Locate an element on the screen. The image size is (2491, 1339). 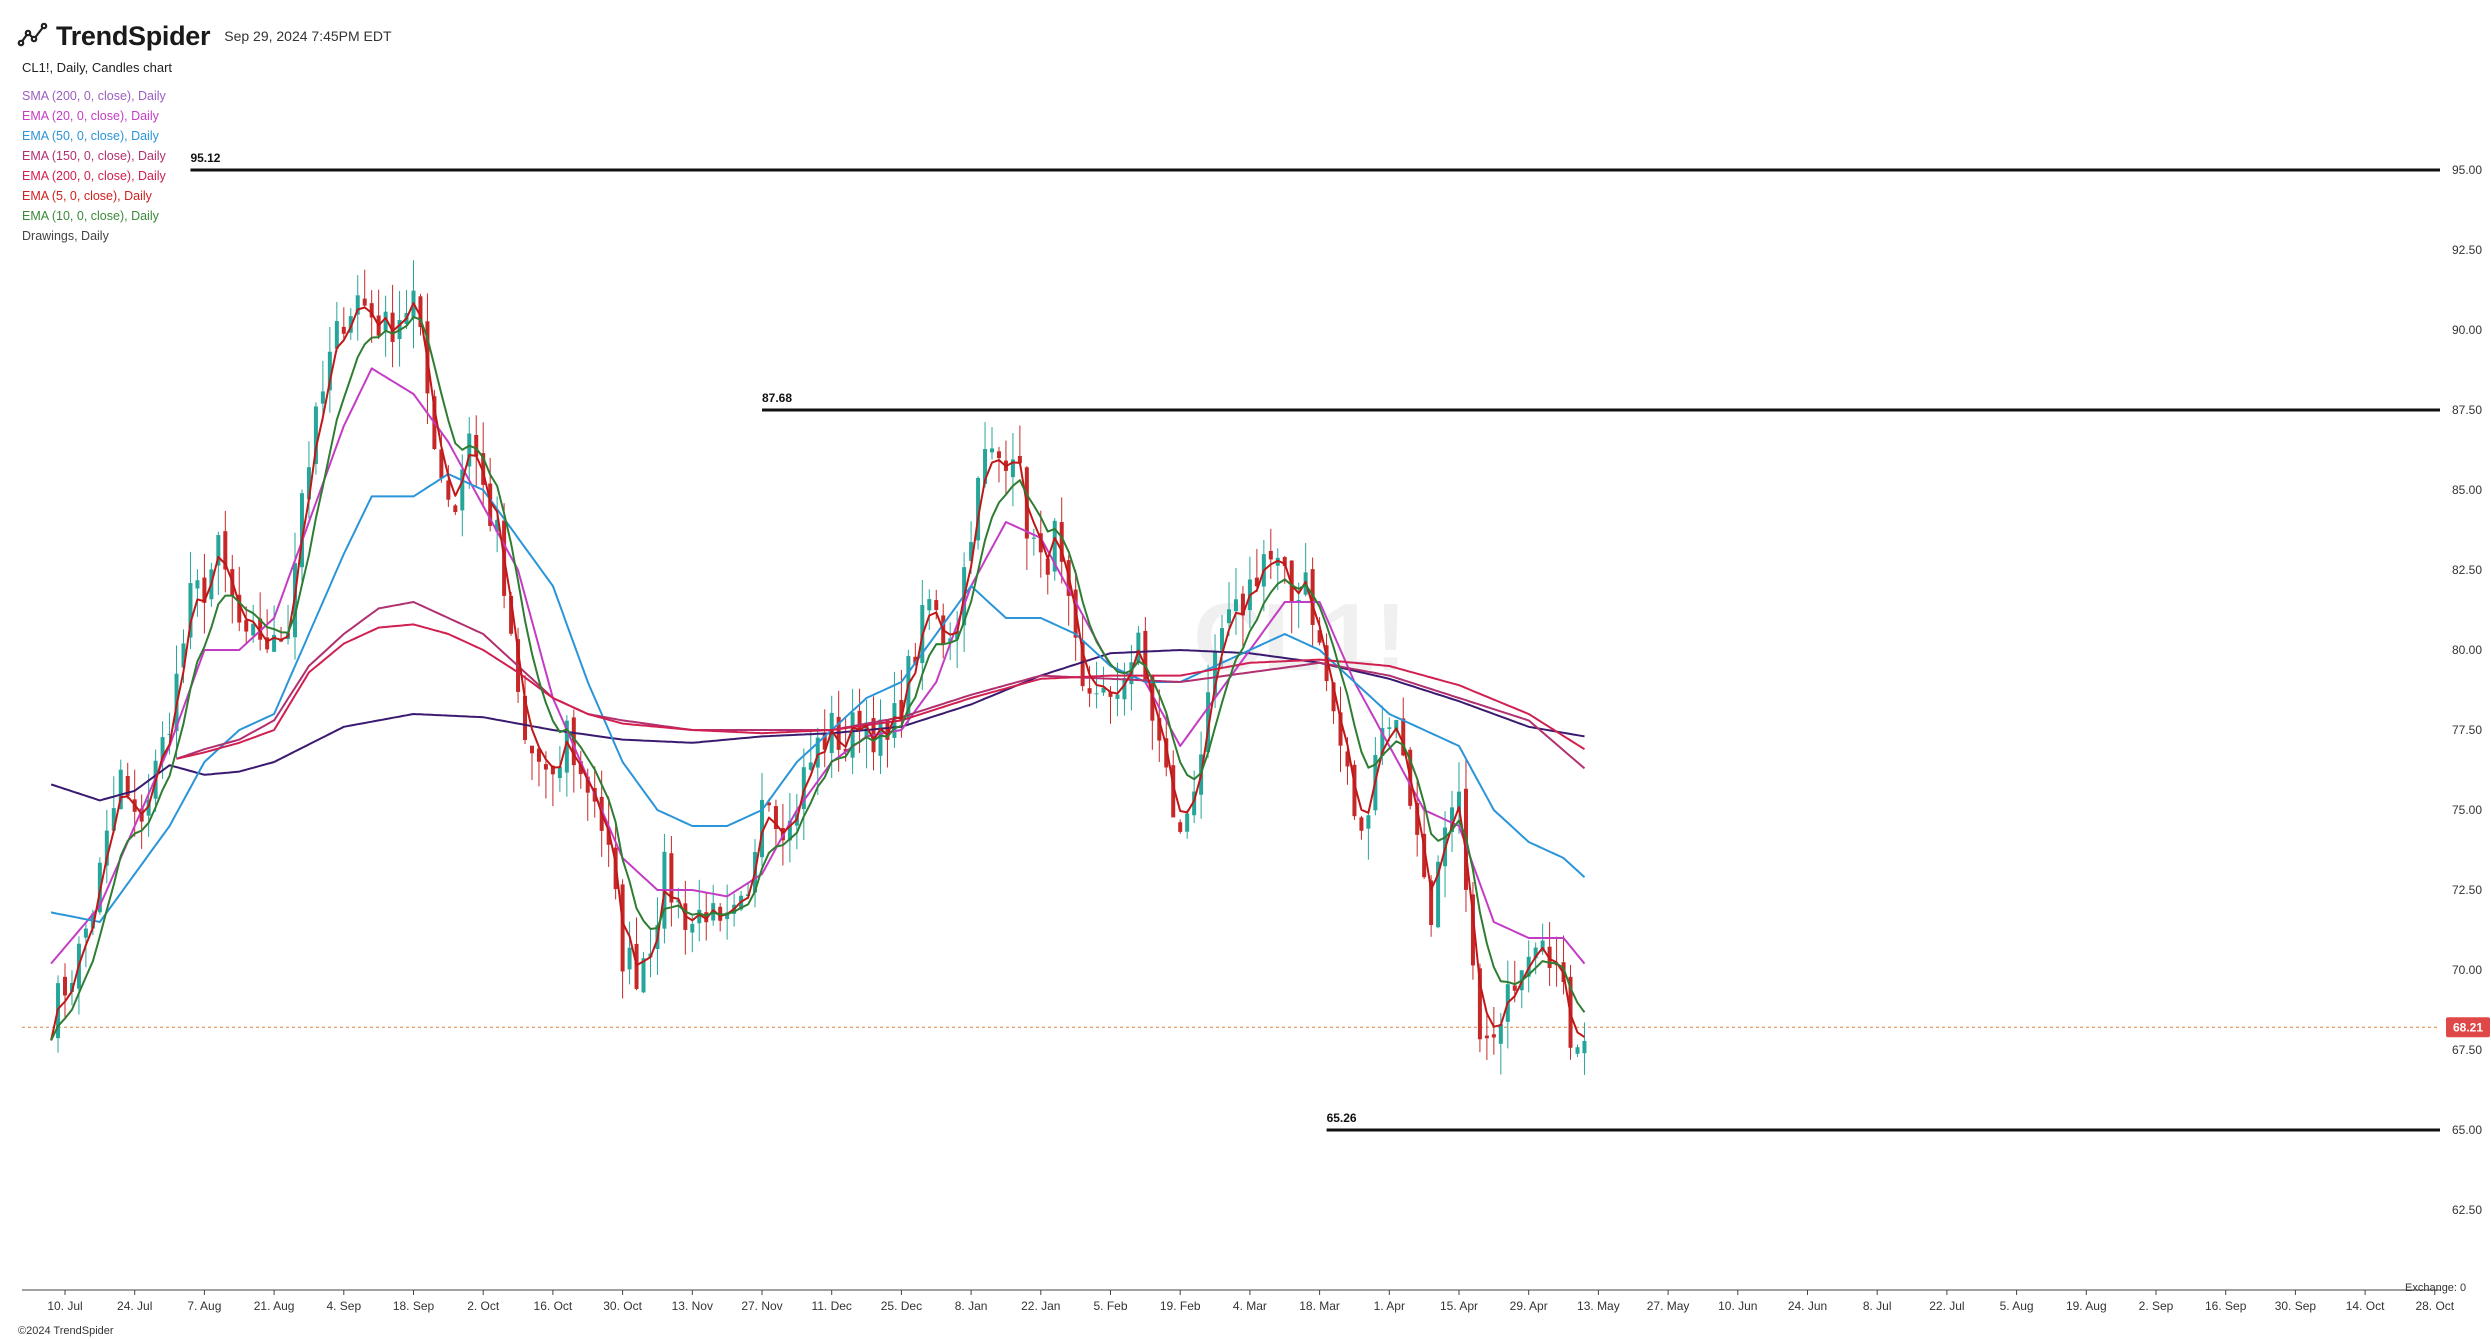
x-tick-label: 1. Apr is located at coordinates (1389, 1306).